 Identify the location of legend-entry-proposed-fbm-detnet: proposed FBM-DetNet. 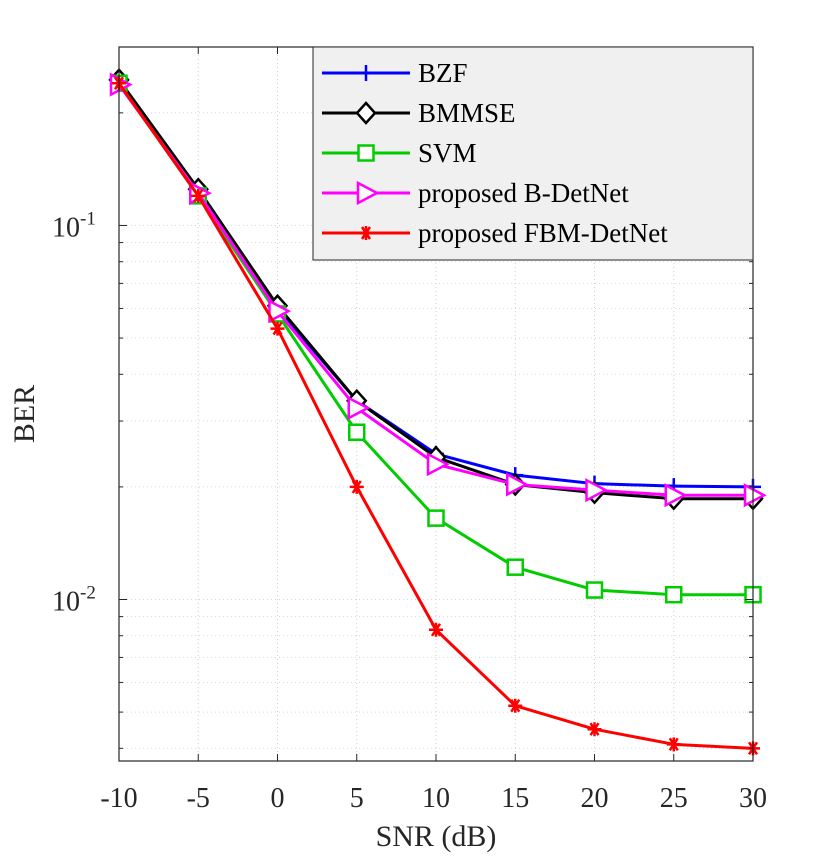
(495, 233).